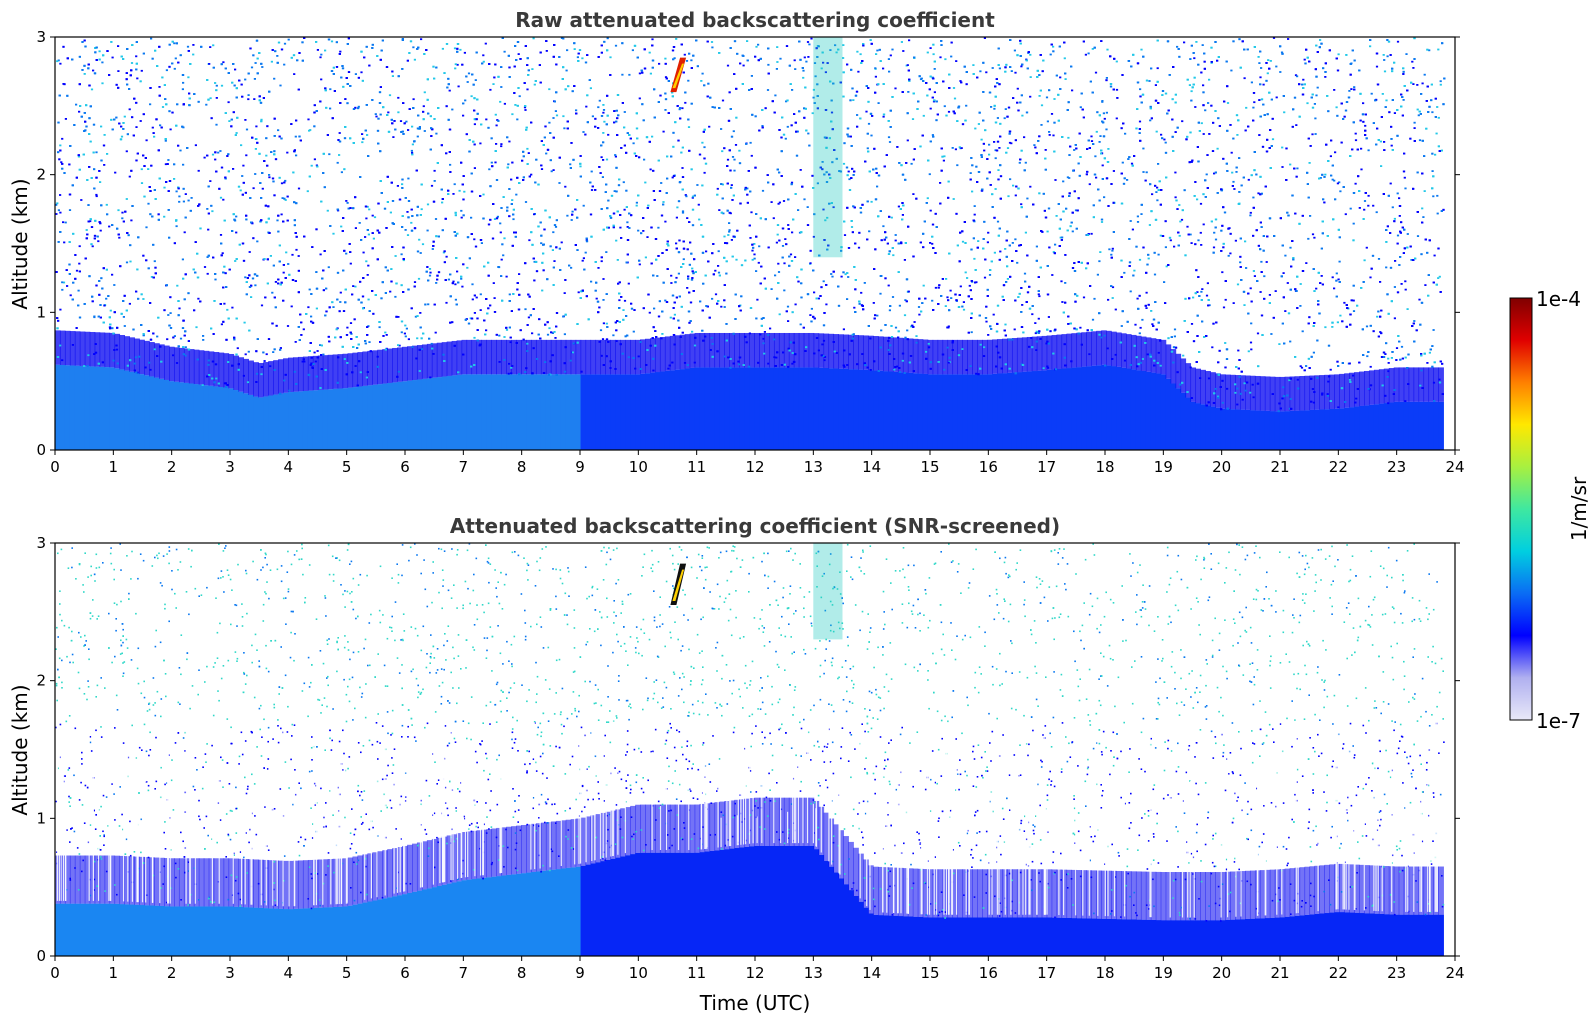 This screenshot has height=1020, width=1595. I want to click on aerosol-layer-column, so click(1367, 388).